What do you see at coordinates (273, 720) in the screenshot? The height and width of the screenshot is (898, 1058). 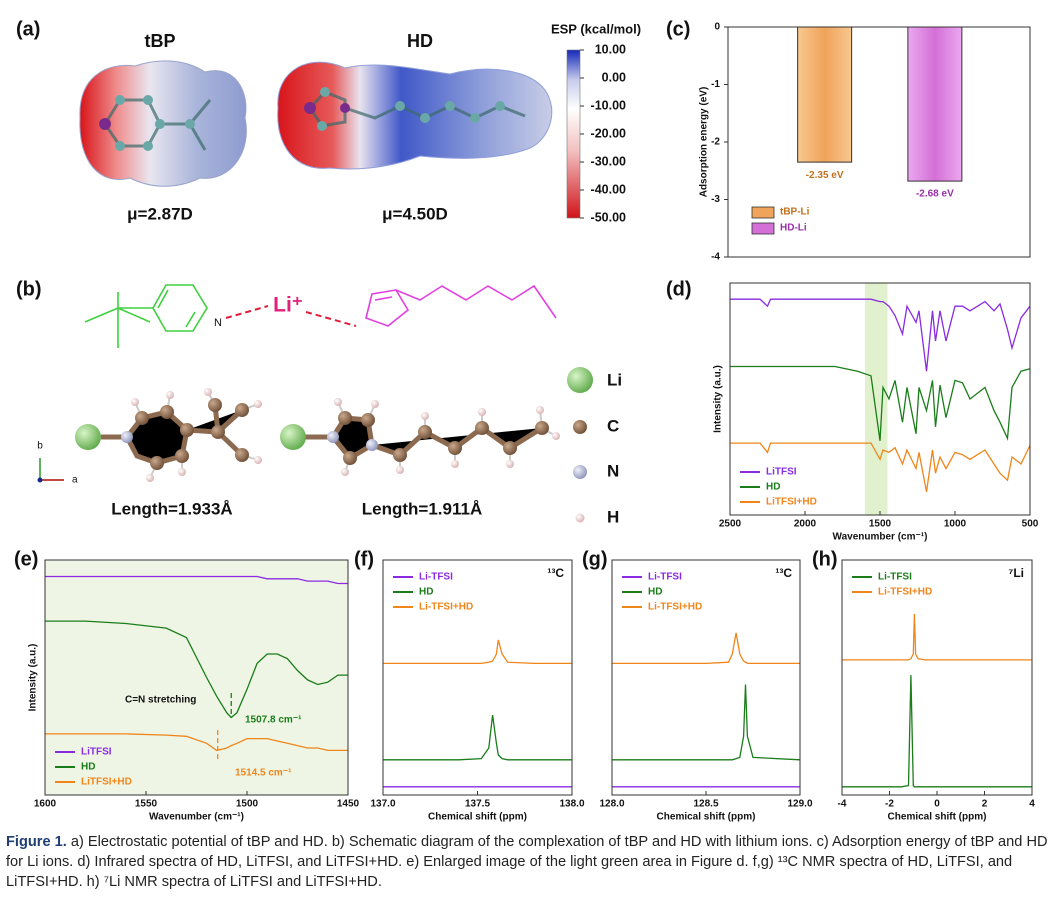 I see `annotation: 1507.8 cm⁻¹` at bounding box center [273, 720].